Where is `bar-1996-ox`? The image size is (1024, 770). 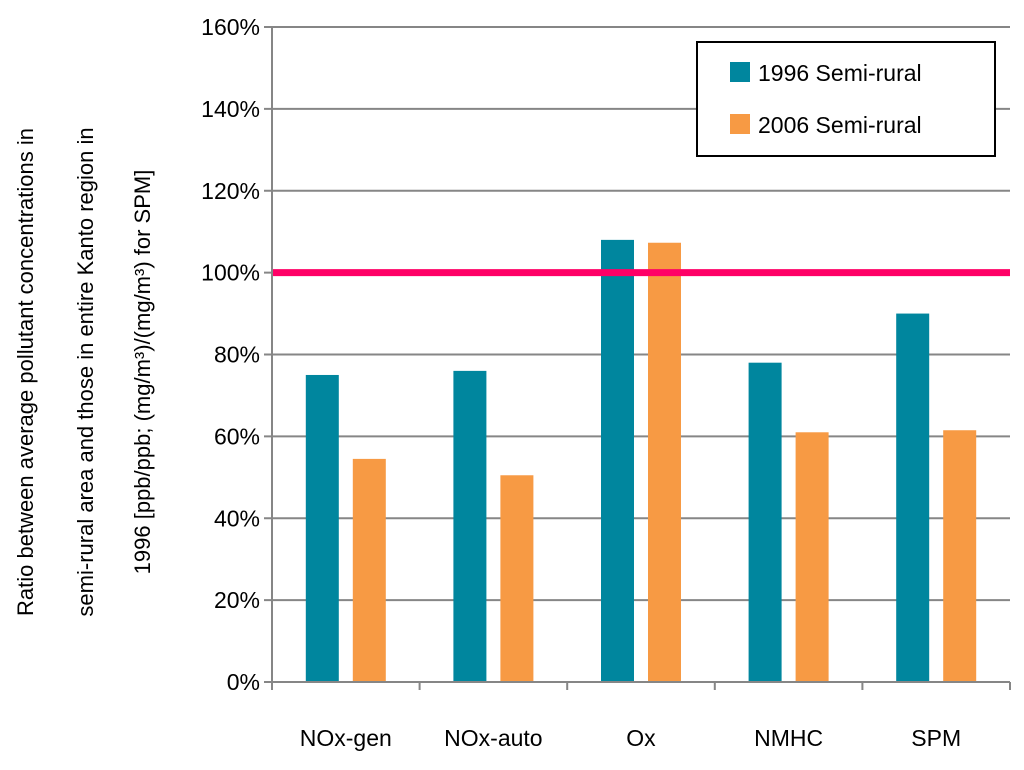 bar-1996-ox is located at coordinates (617, 460).